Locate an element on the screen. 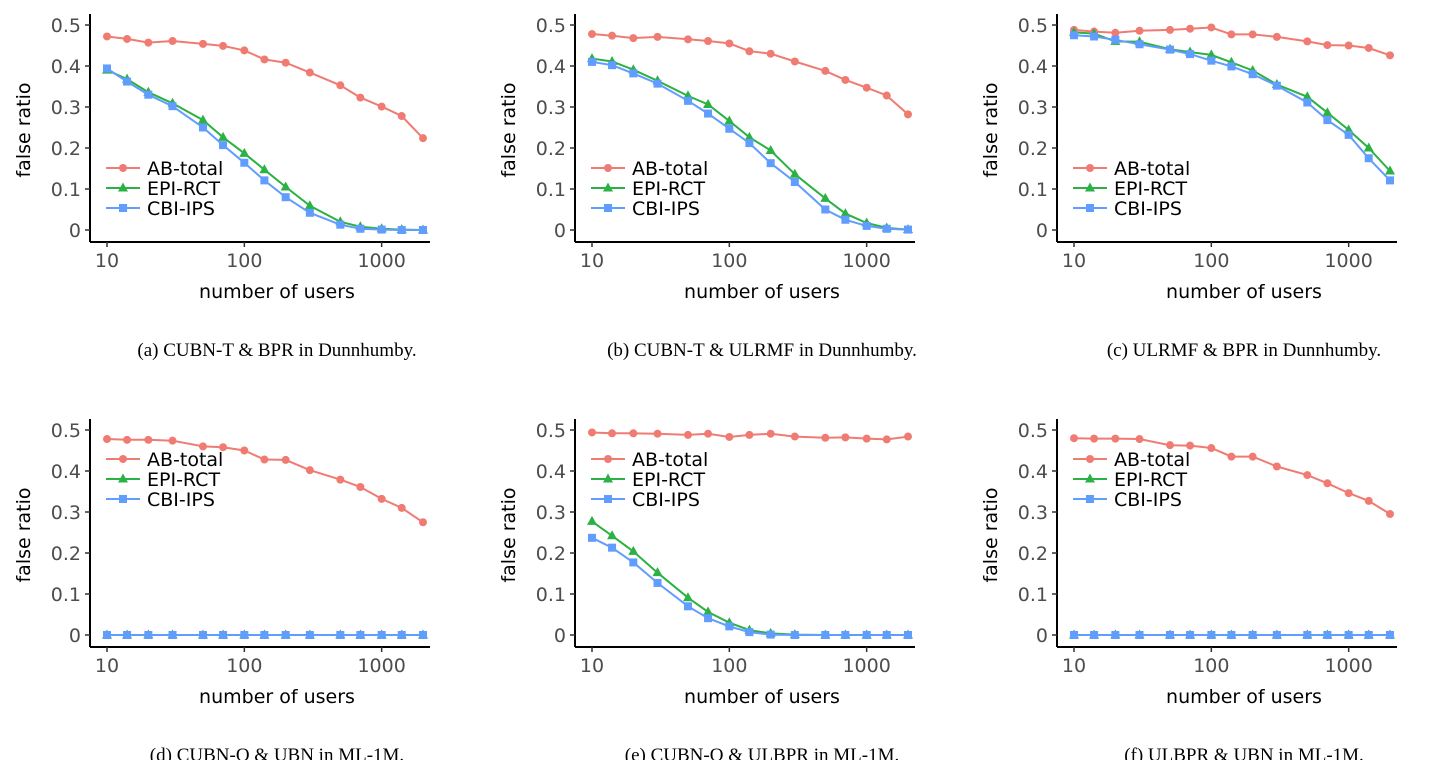 Image resolution: width=1450 pixels, height=760 pixels. y-tick-label: 0.2 is located at coordinates (66, 554).